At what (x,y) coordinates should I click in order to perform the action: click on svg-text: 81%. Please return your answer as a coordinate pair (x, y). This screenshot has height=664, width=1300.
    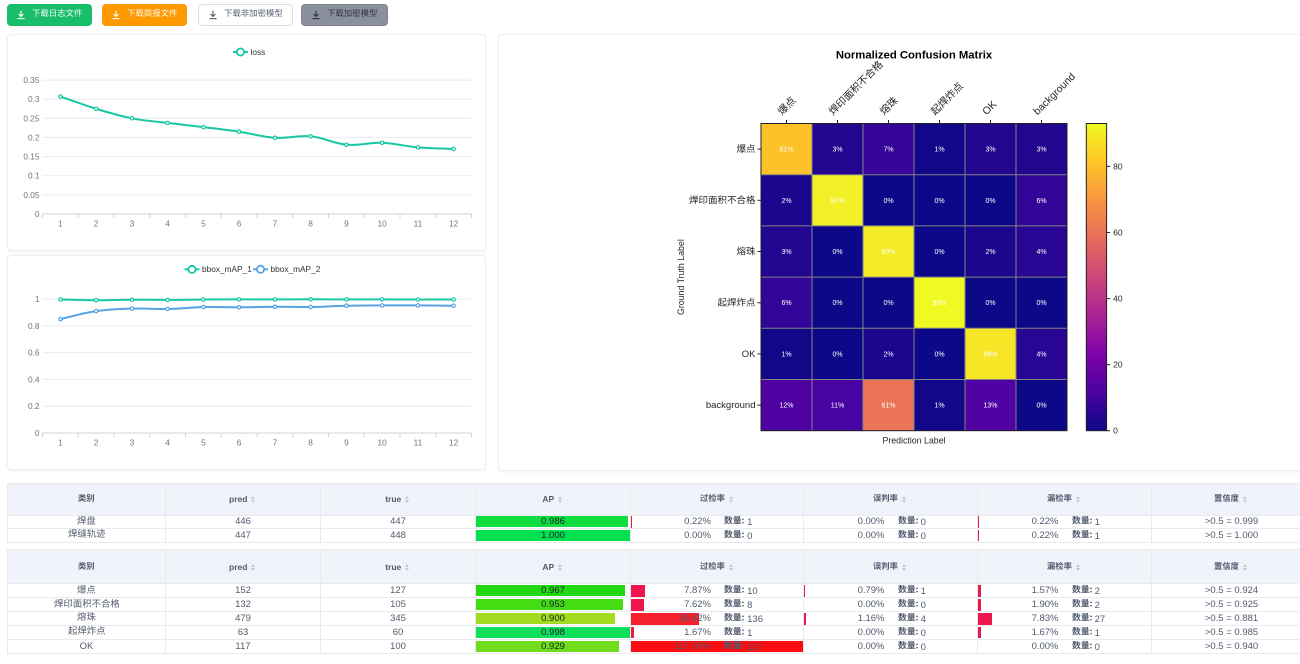
    Looking at the image, I should click on (786, 150).